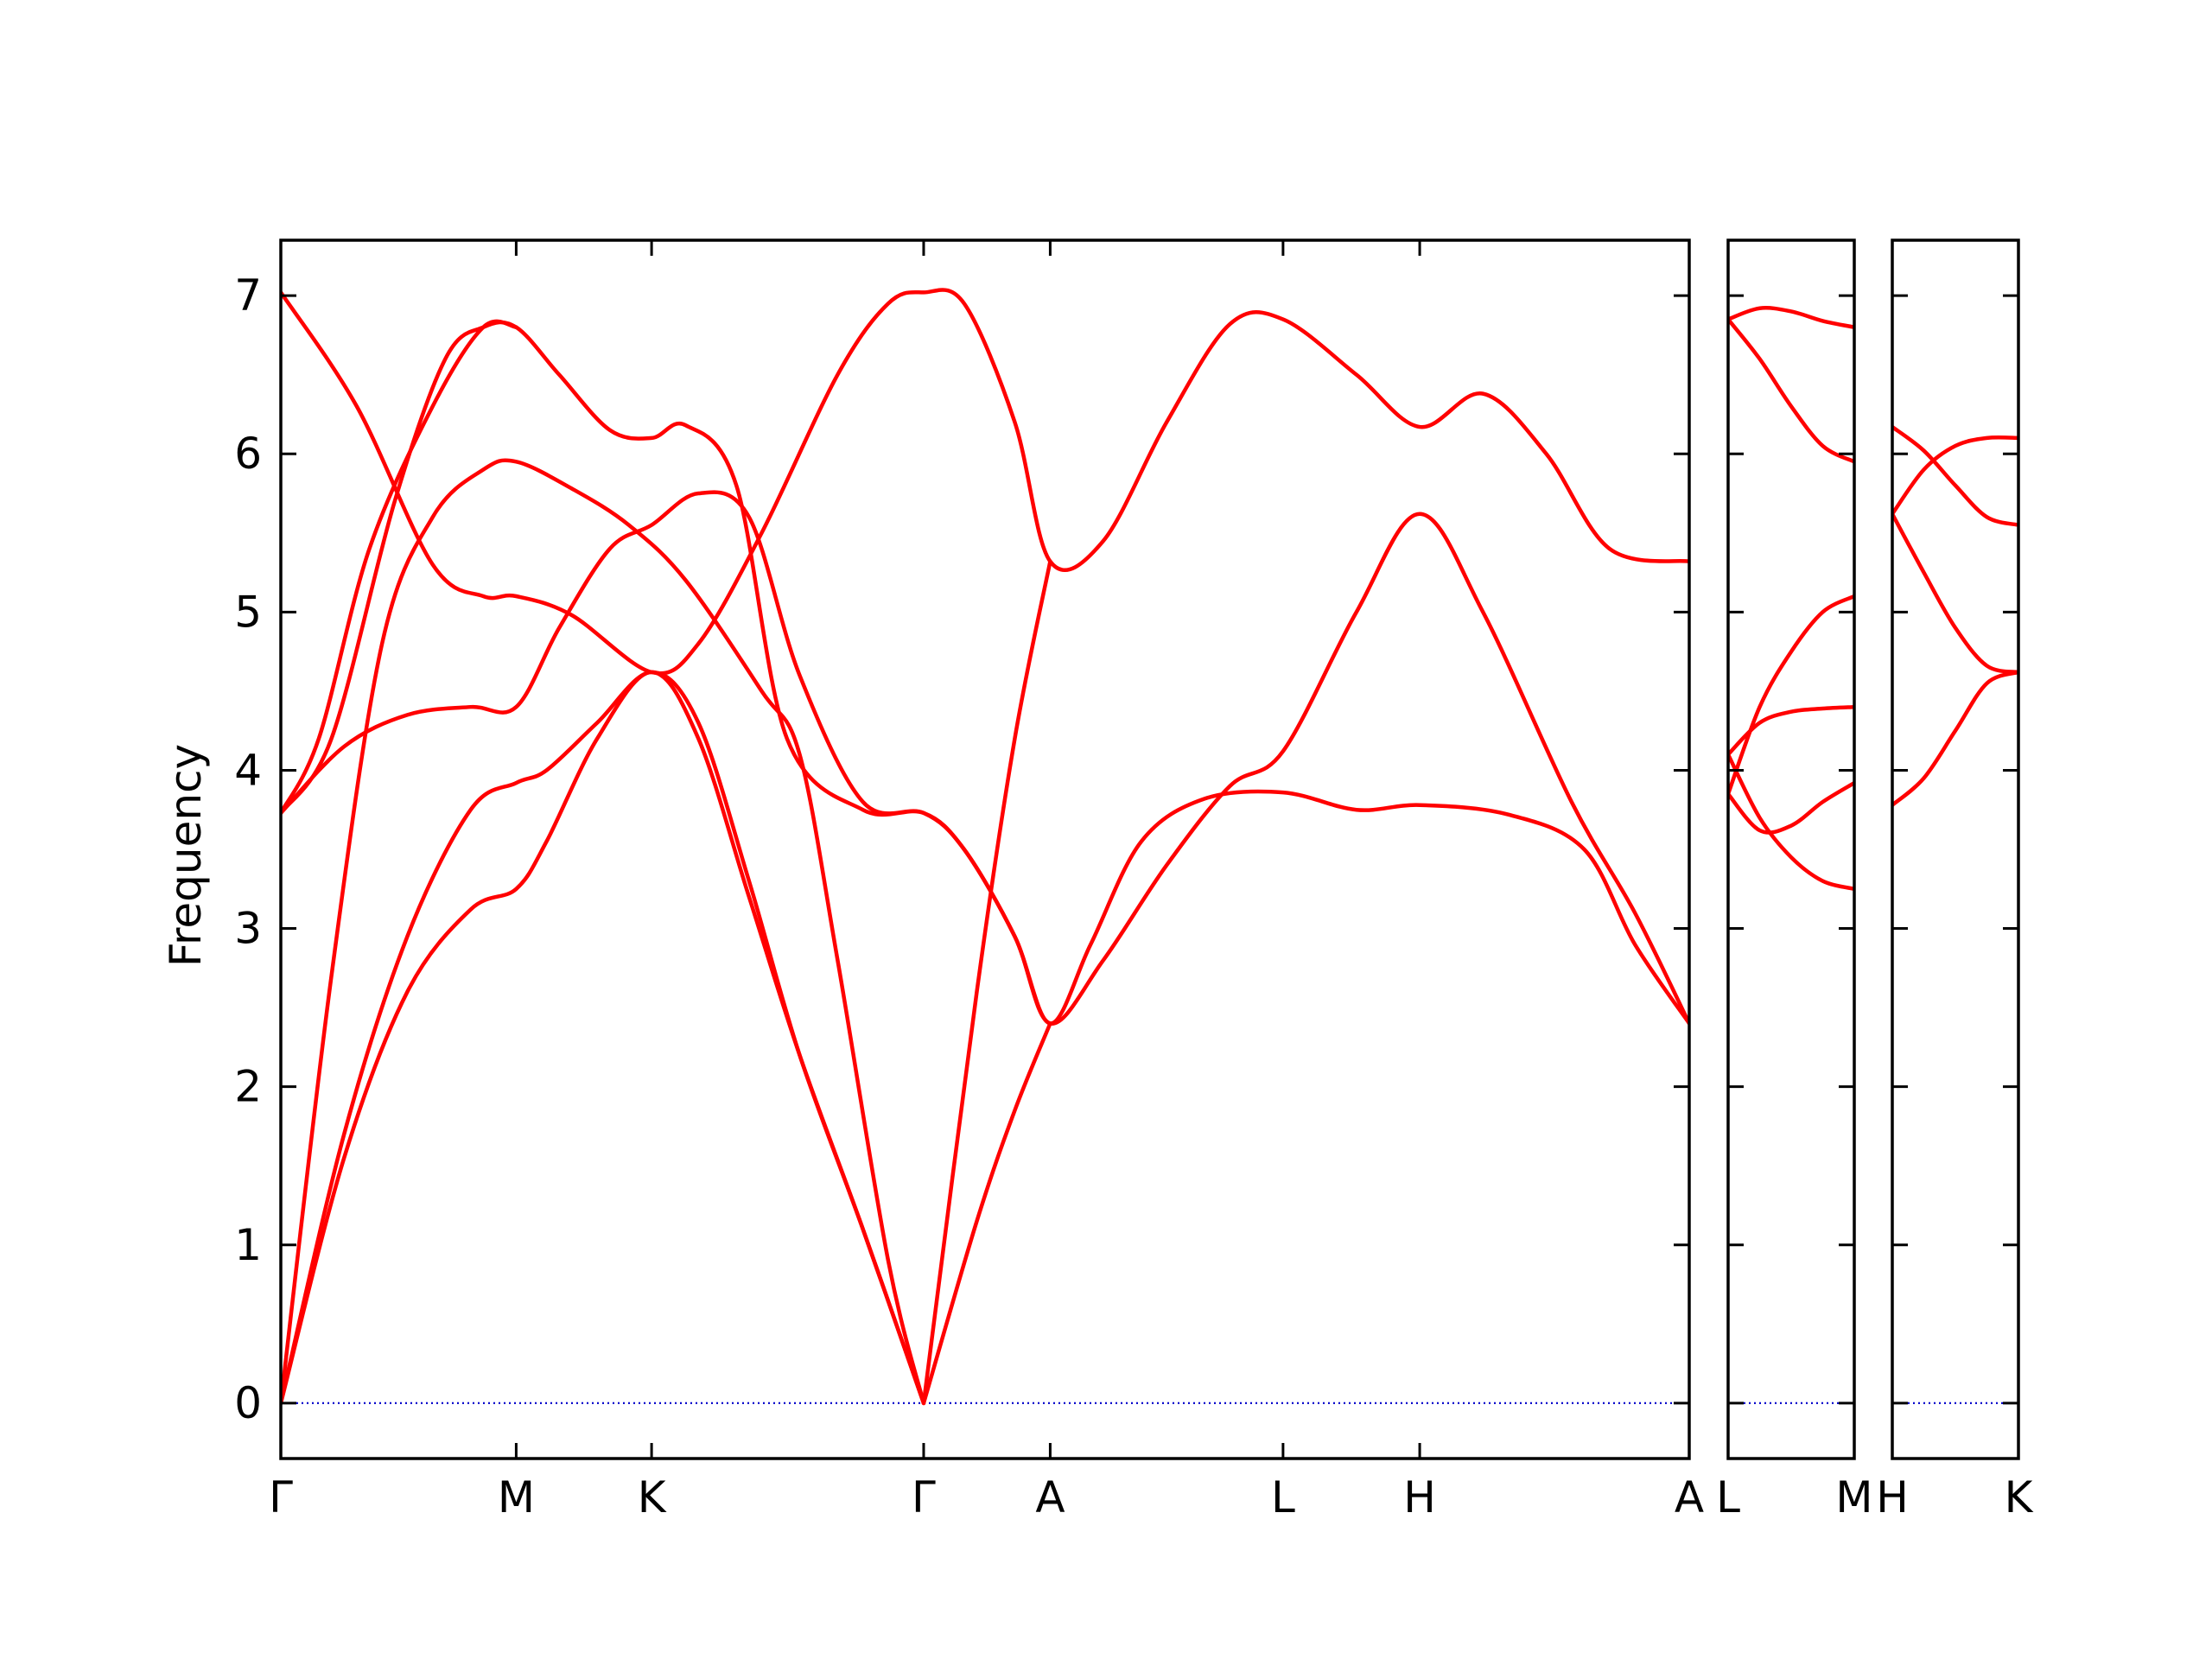 The image size is (2212, 1659). Describe the element at coordinates (248, 295) in the screenshot. I see `y-tick-label: 7` at that location.